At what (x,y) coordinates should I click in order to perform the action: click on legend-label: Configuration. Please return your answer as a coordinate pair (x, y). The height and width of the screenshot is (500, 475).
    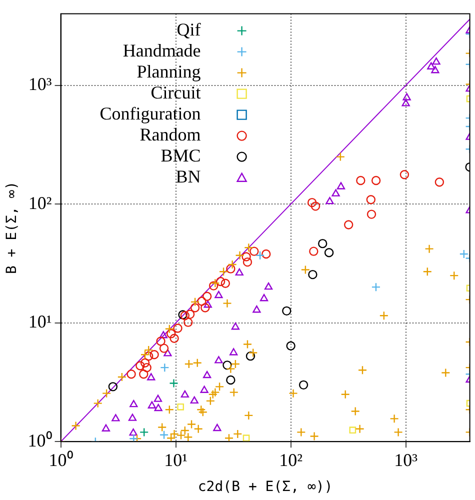
    Looking at the image, I should click on (150, 114).